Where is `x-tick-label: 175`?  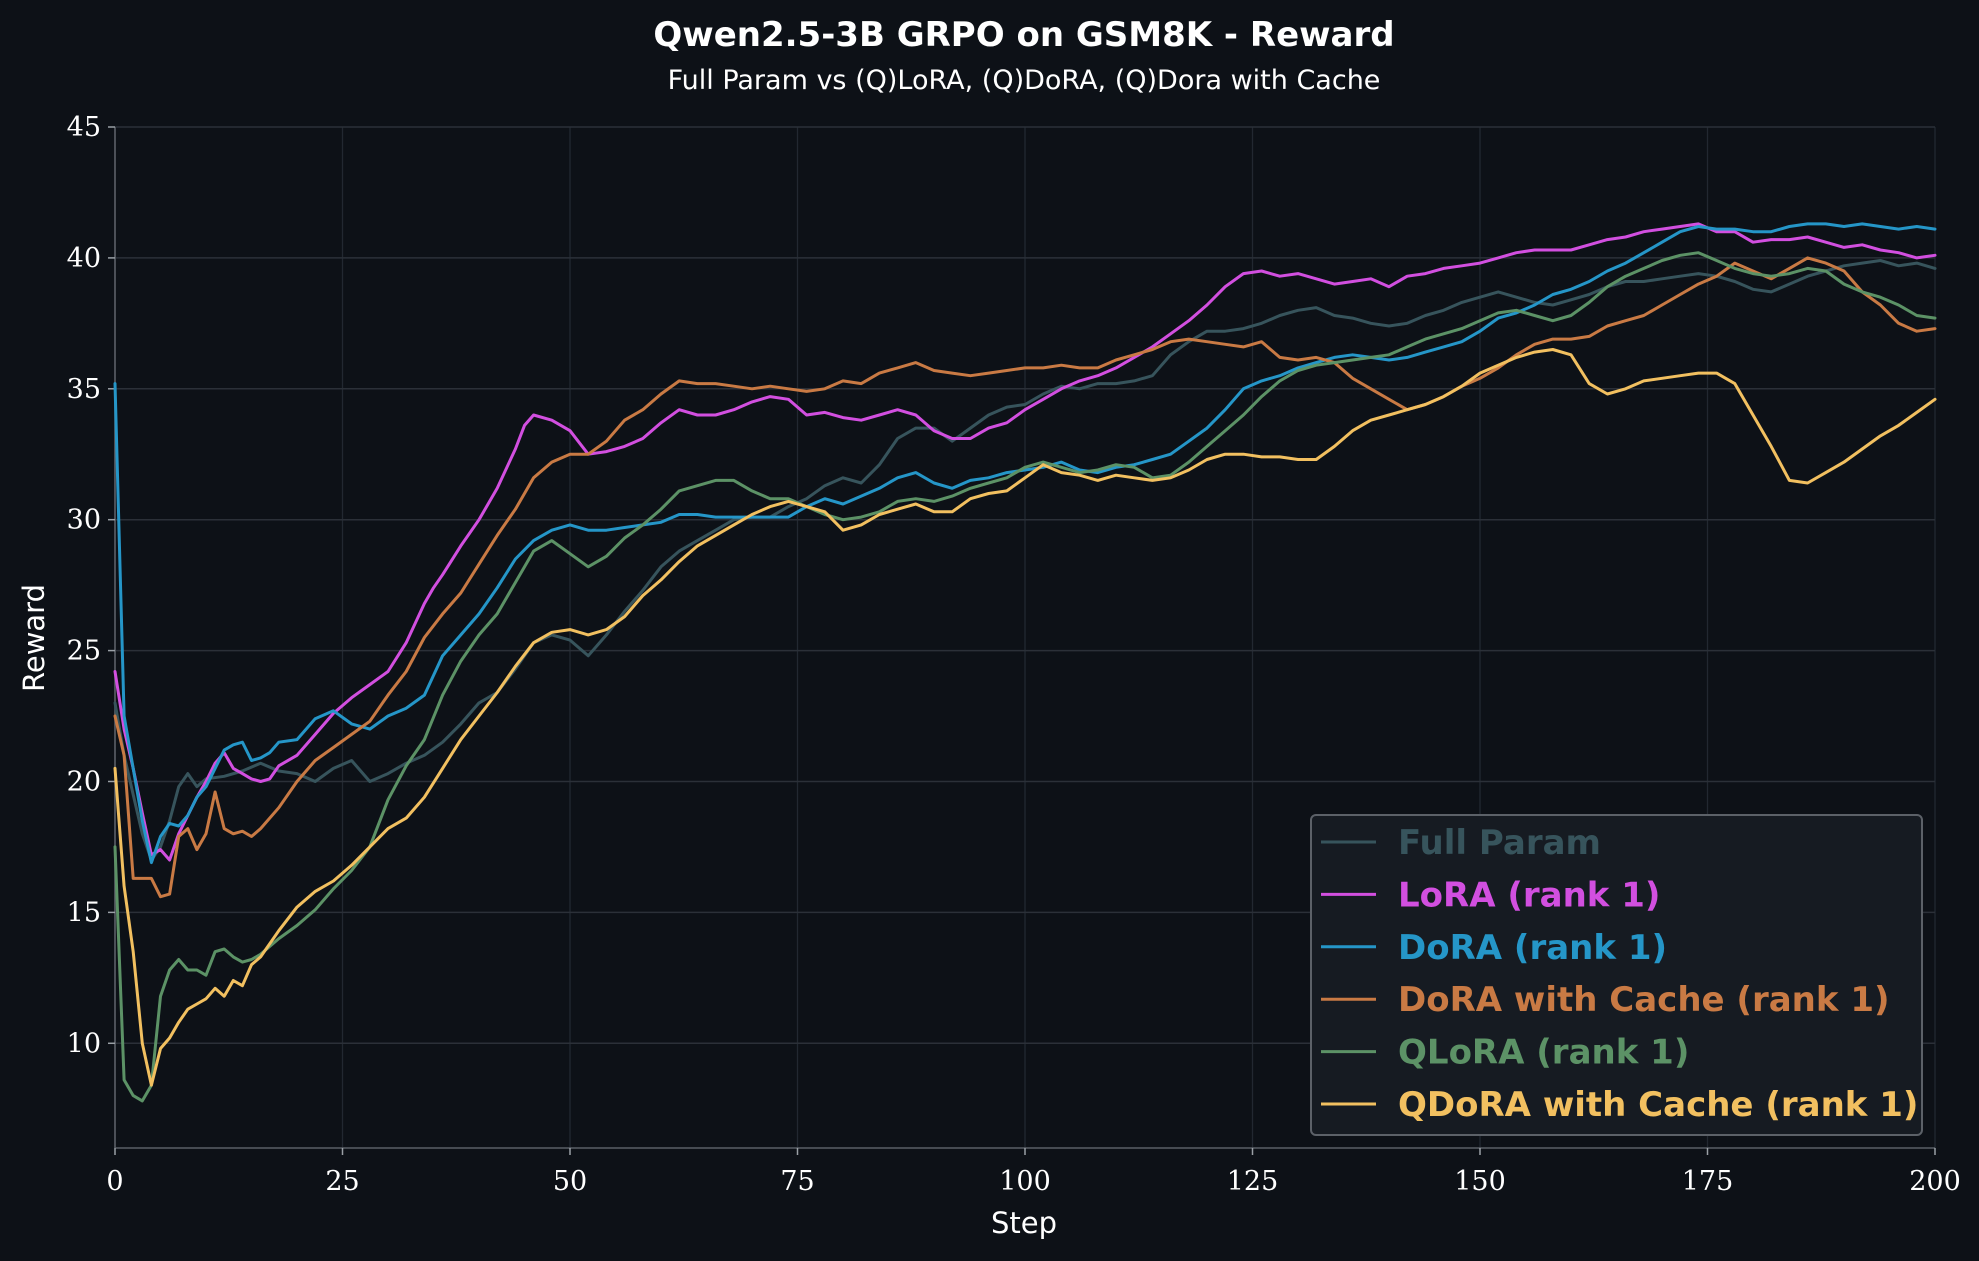
x-tick-label: 175 is located at coordinates (1708, 1181).